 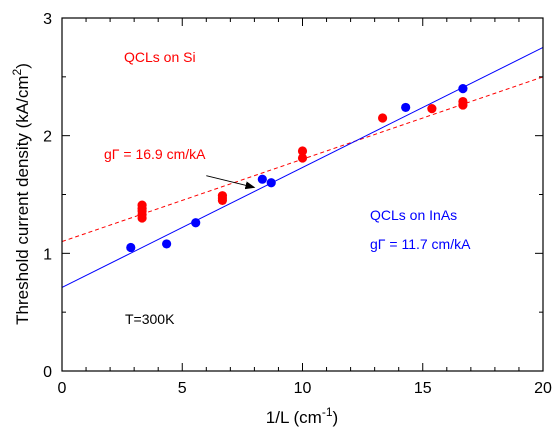 What do you see at coordinates (160, 57) in the screenshot?
I see `legend-si: QCLs on Si` at bounding box center [160, 57].